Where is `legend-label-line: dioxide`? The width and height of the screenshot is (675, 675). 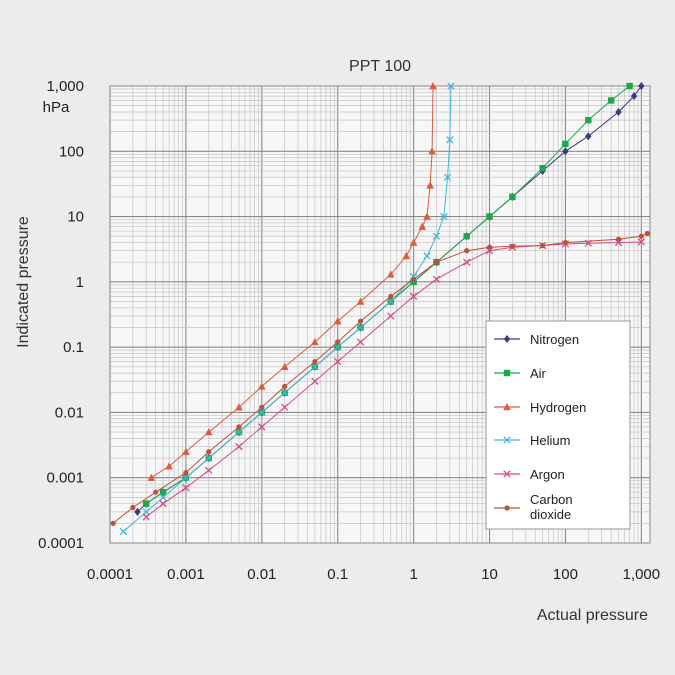
legend-label-line: dioxide is located at coordinates (550, 514).